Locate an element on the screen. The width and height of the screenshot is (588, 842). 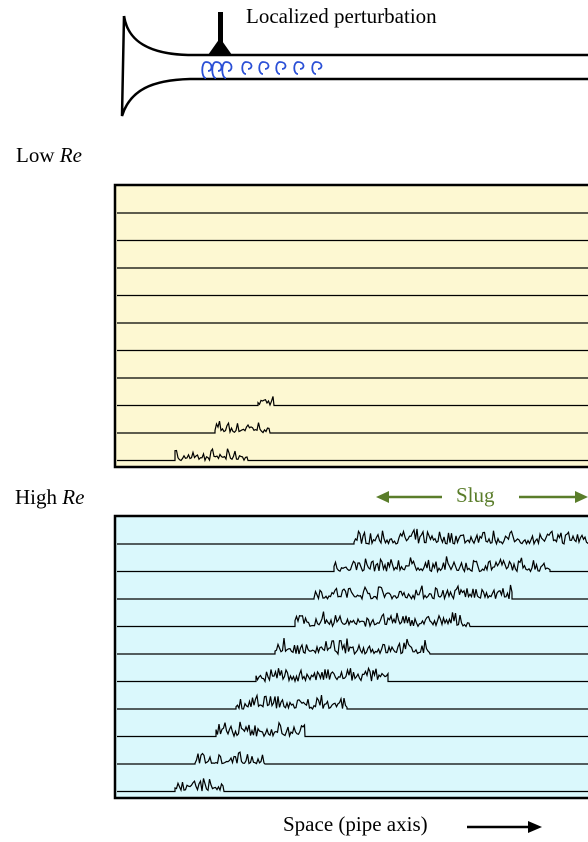
pipe is located at coordinates (354, 64).